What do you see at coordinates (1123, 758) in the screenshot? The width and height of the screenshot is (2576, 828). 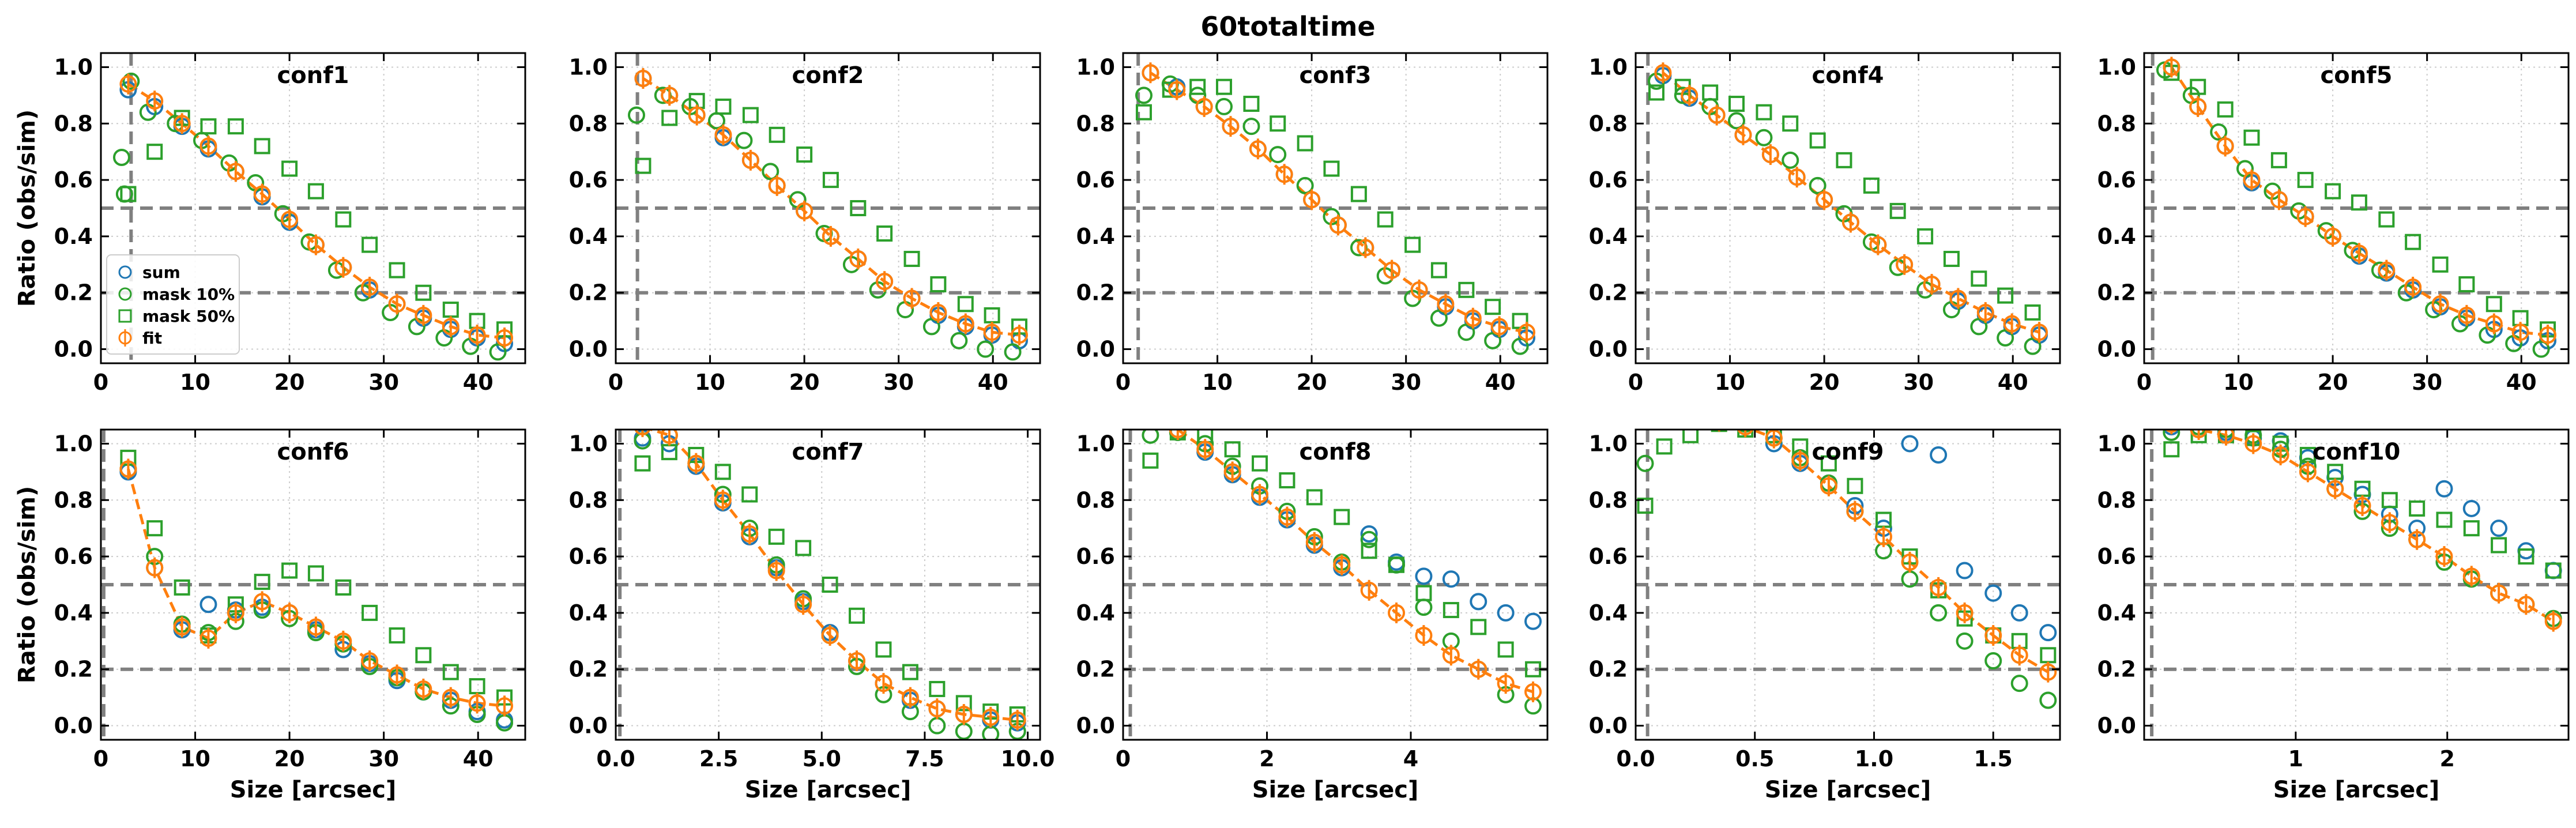 I see `x-tick-label: 0` at bounding box center [1123, 758].